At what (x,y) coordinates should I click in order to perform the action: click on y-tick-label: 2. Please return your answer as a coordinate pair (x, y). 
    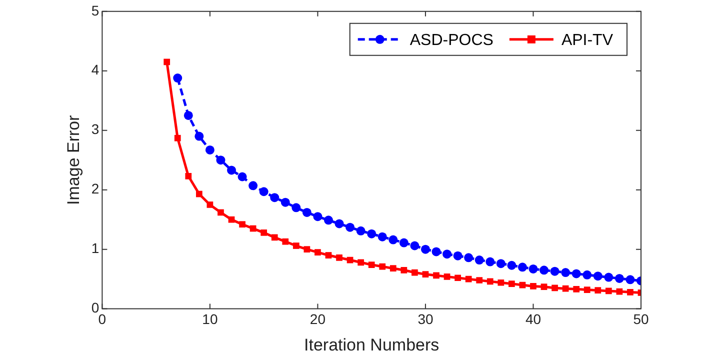
    Looking at the image, I should click on (95, 188).